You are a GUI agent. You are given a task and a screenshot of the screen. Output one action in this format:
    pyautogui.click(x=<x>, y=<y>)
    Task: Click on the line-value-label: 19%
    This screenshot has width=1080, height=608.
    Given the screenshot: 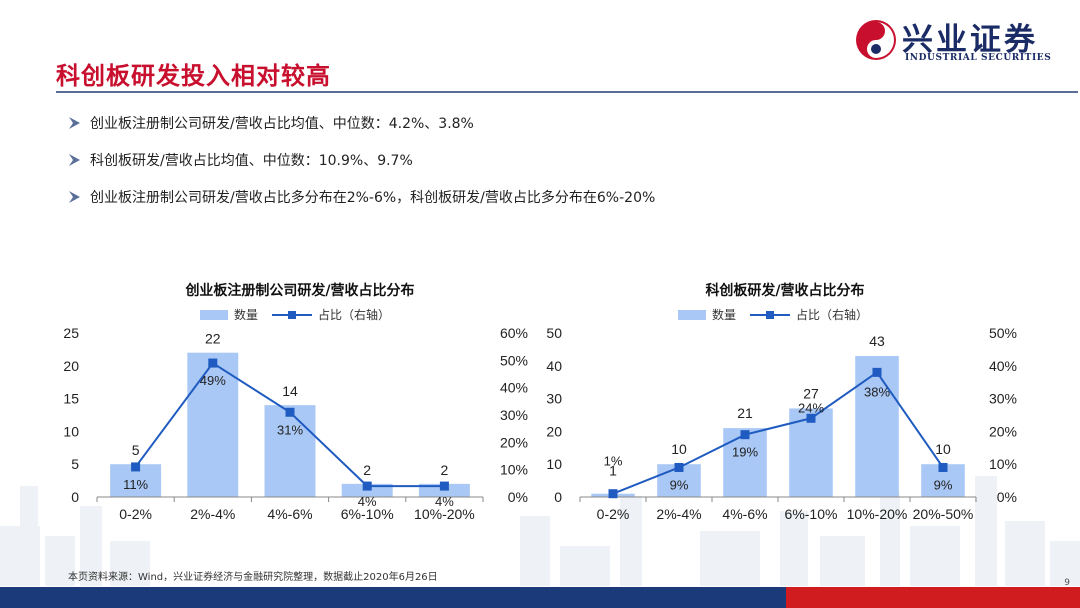 What is the action you would take?
    pyautogui.click(x=745, y=452)
    